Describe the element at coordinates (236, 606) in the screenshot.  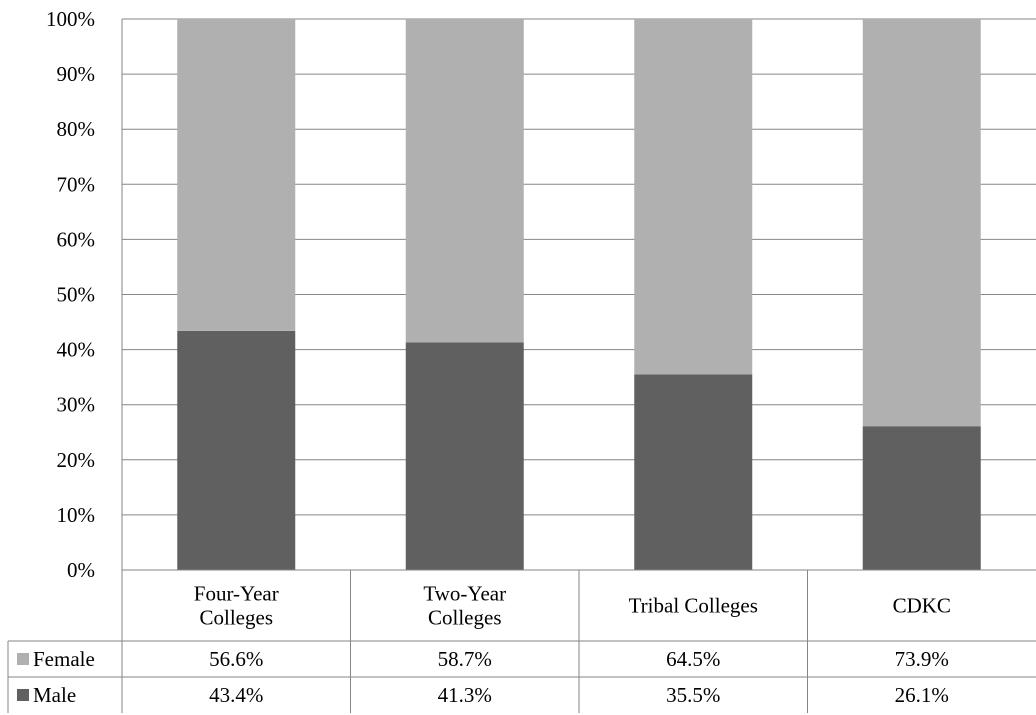
I see `category-label: Four-Year Colleges` at that location.